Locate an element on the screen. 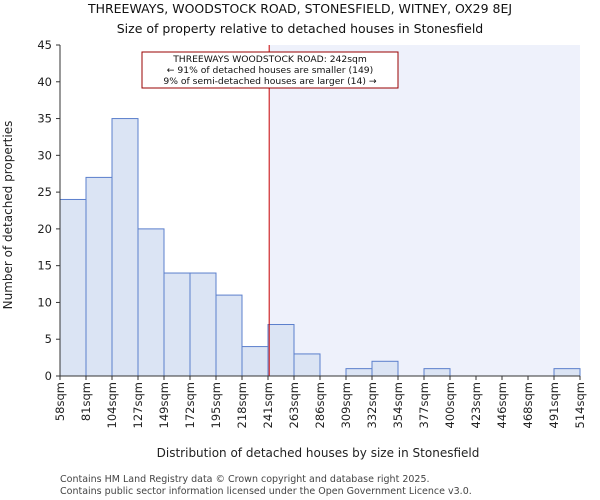  y-axis-label: Number of detached properties is located at coordinates (8, 215).